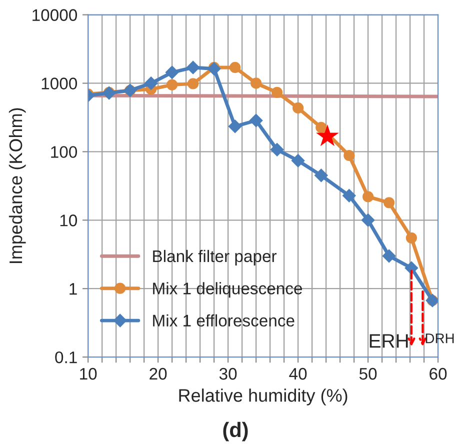 Image resolution: width=471 pixels, height=448 pixels. Describe the element at coordinates (298, 374) in the screenshot. I see `x-tick-label: 40` at that location.